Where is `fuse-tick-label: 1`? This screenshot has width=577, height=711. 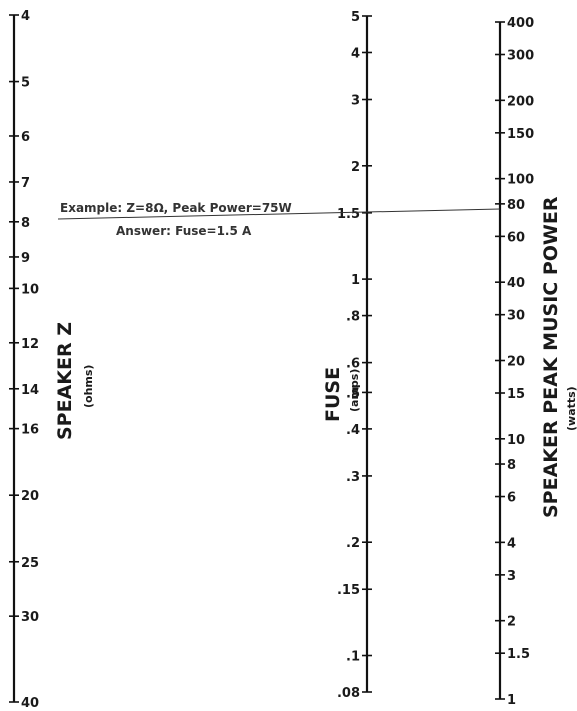 fuse-tick-label: 1 is located at coordinates (355, 280).